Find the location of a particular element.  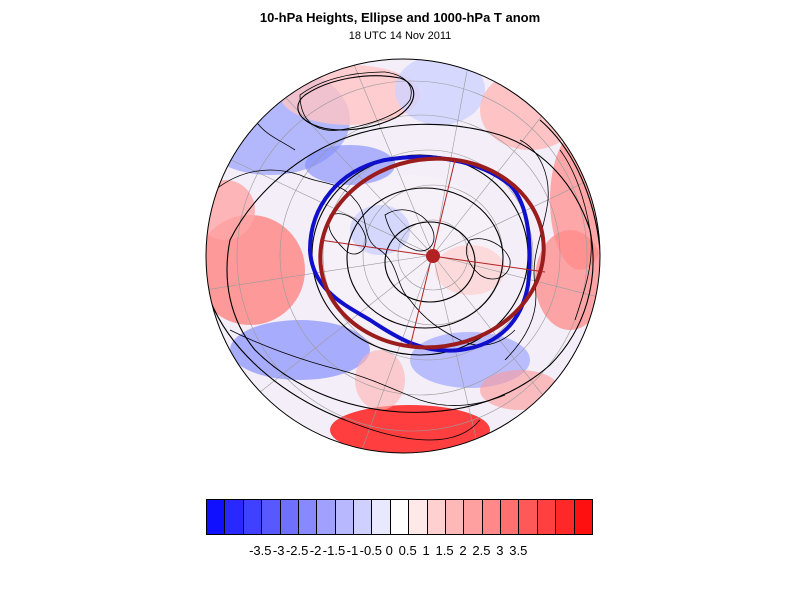

ellipse-center-marker is located at coordinates (433, 256).